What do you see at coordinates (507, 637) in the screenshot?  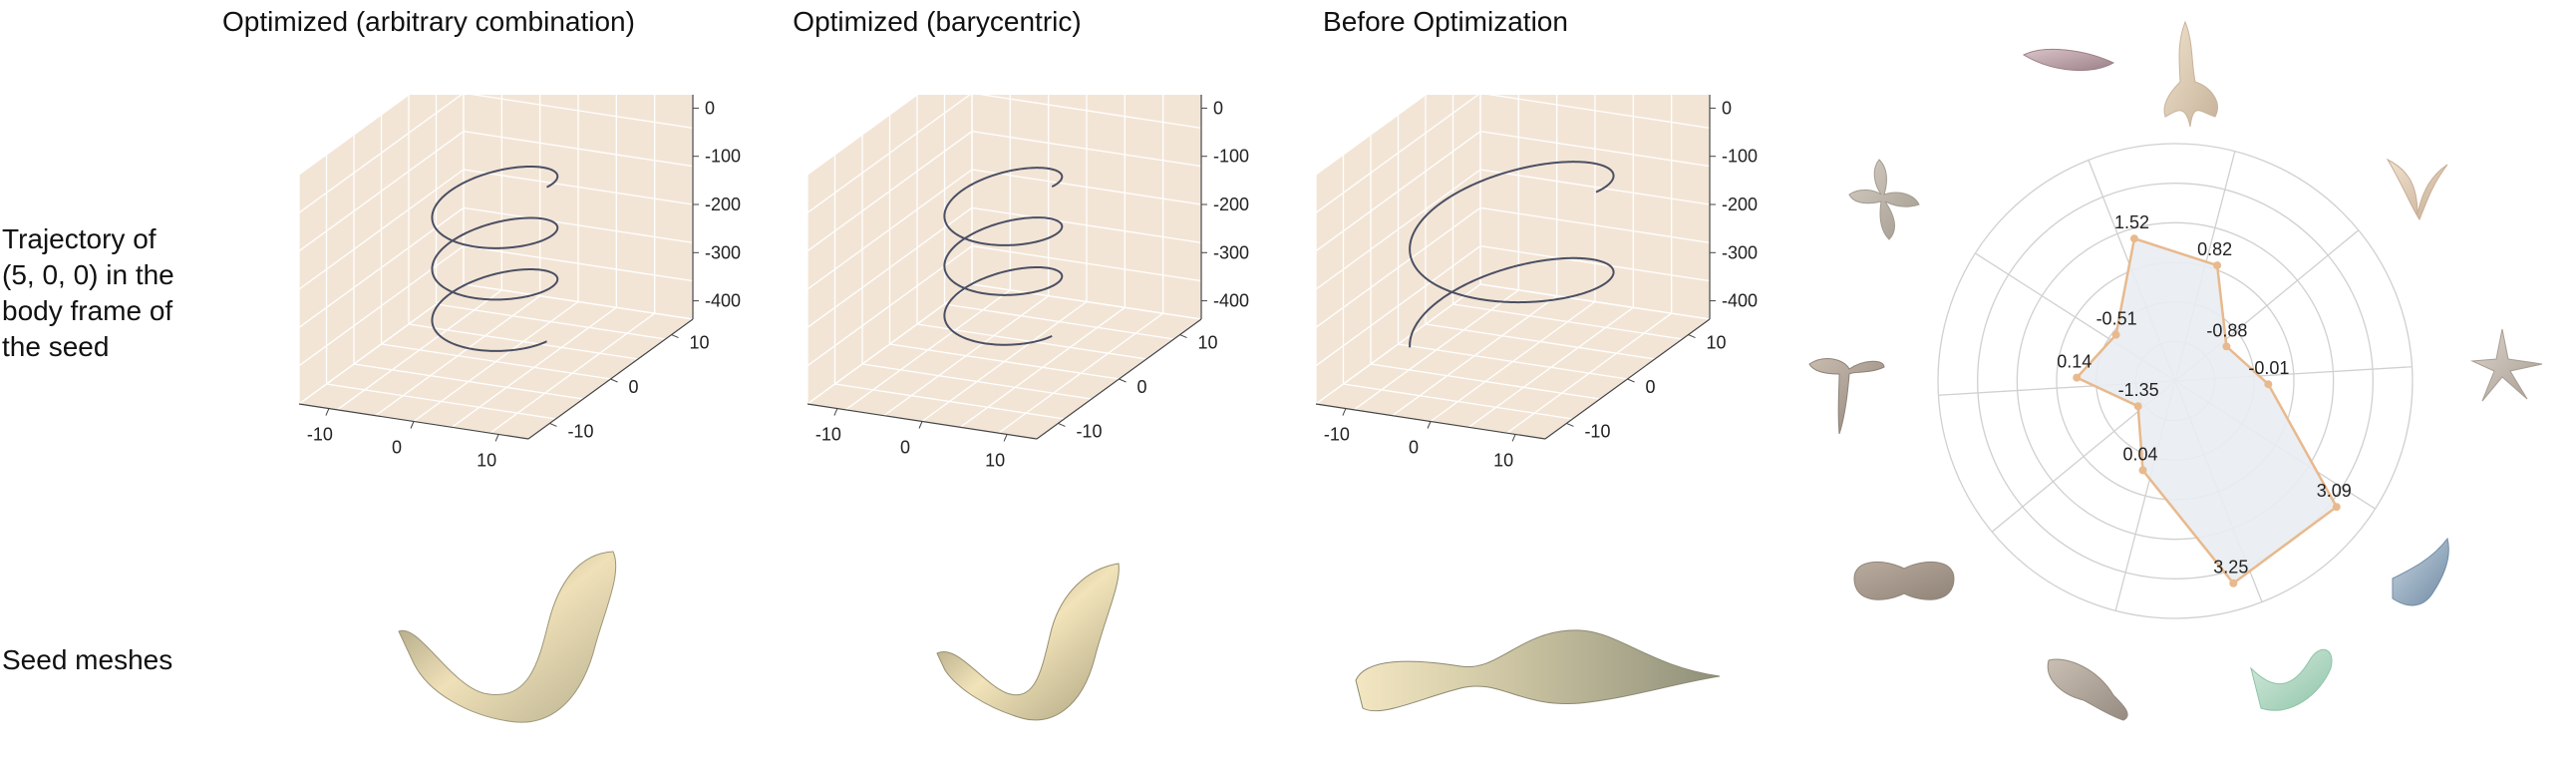 I see `seed-mesh-arbitrary` at bounding box center [507, 637].